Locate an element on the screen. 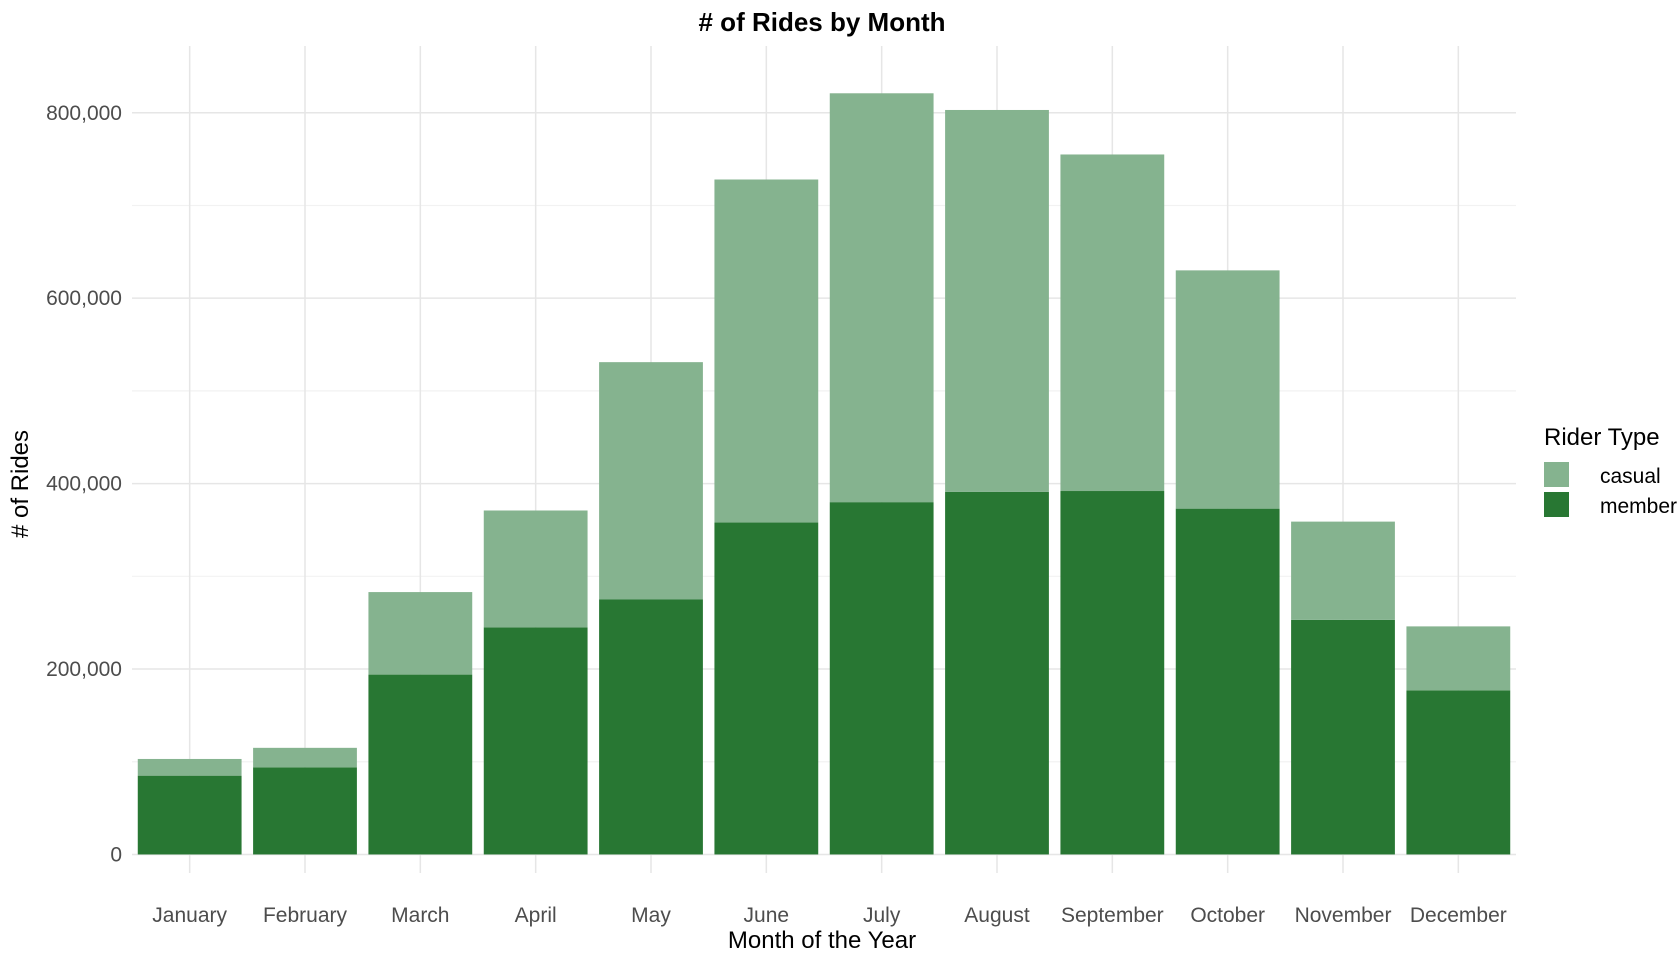 The height and width of the screenshot is (960, 1680). bar-casual-september is located at coordinates (1112, 323).